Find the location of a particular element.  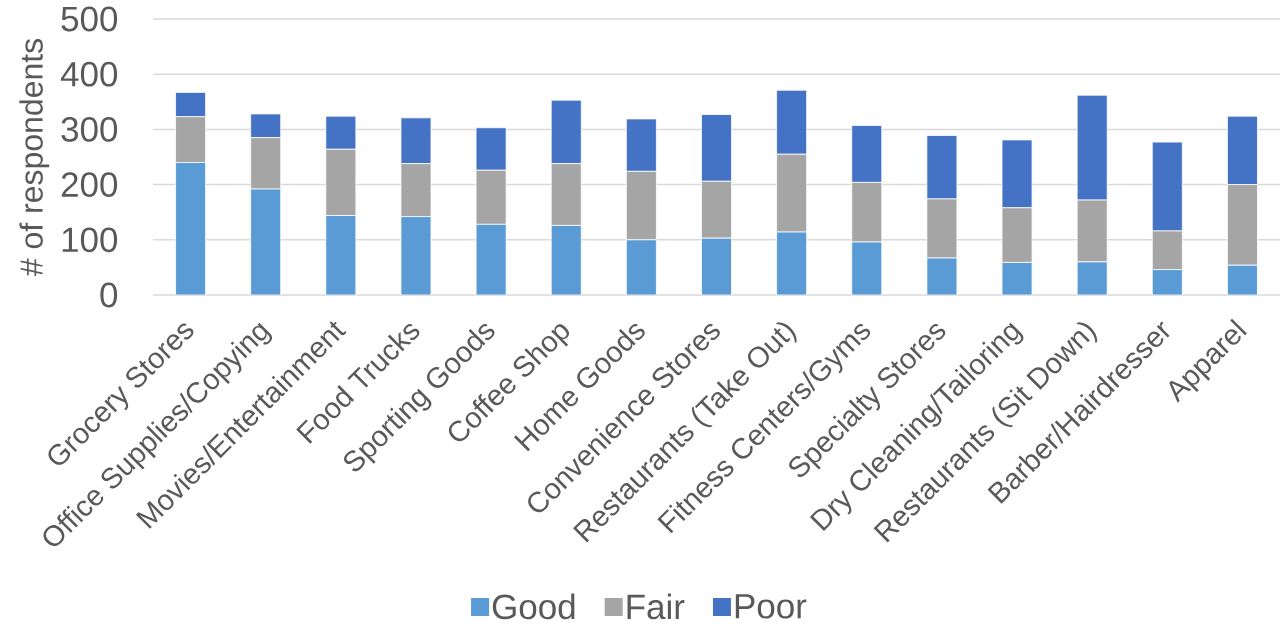

y-tick-label: 100 is located at coordinates (90, 240).